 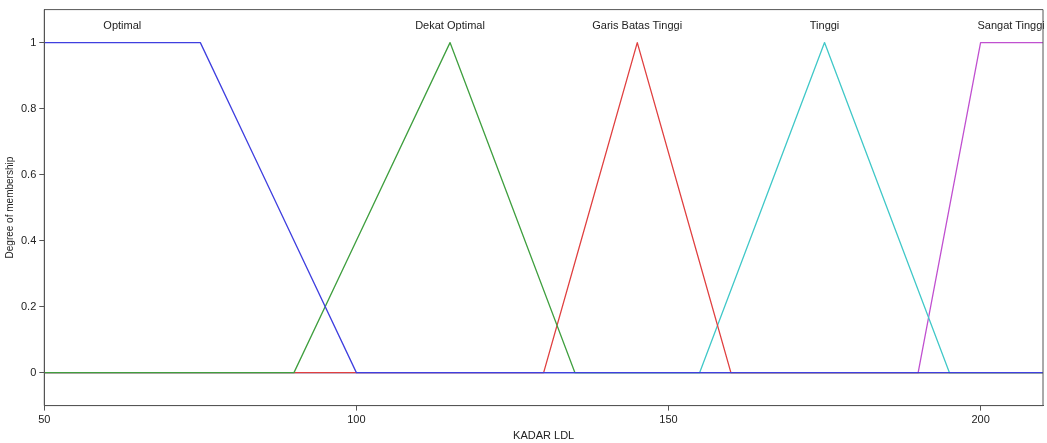 What do you see at coordinates (824, 25) in the screenshot?
I see `series-label: Tinggi` at bounding box center [824, 25].